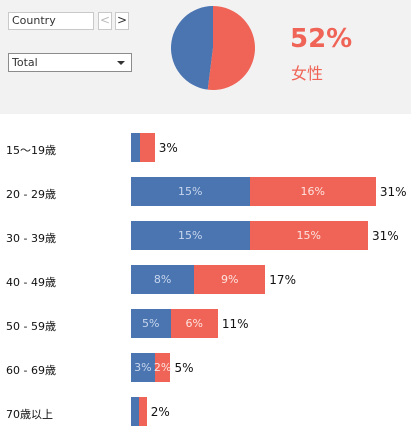  What do you see at coordinates (205, 147) in the screenshot?
I see `age-group-row: 15〜19歳 3%` at bounding box center [205, 147].